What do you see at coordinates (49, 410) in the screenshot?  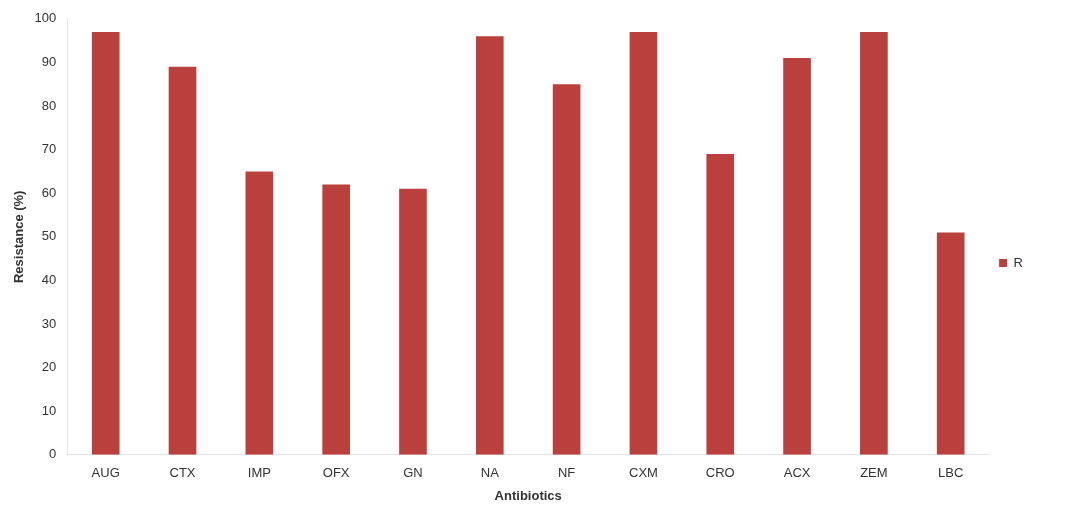 I see `y-tick-label: 10` at bounding box center [49, 410].